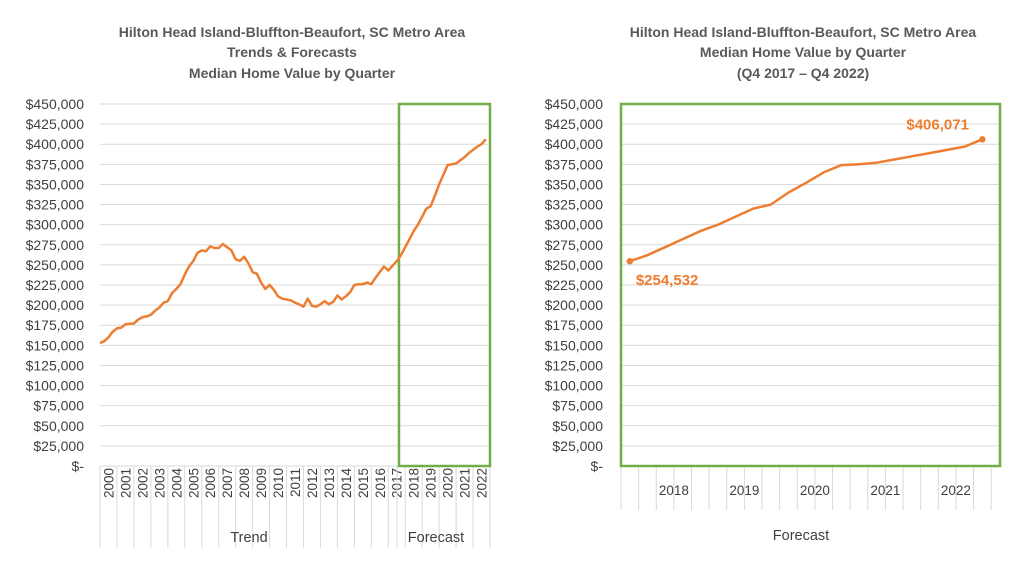 The image size is (1024, 566). Describe the element at coordinates (55, 184) in the screenshot. I see `trend-y-tick-label: $350,000` at that location.